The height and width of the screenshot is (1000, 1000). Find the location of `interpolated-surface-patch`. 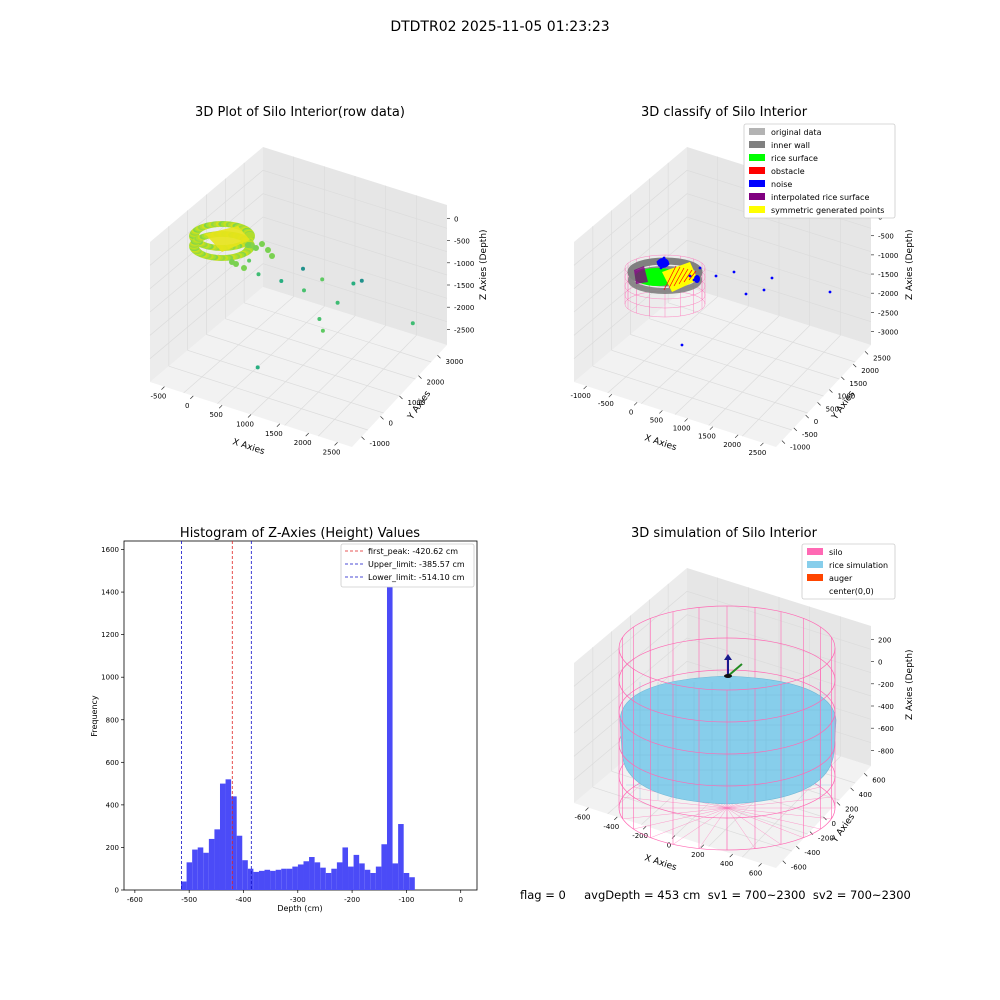

interpolated-surface-patch is located at coordinates (641, 275).